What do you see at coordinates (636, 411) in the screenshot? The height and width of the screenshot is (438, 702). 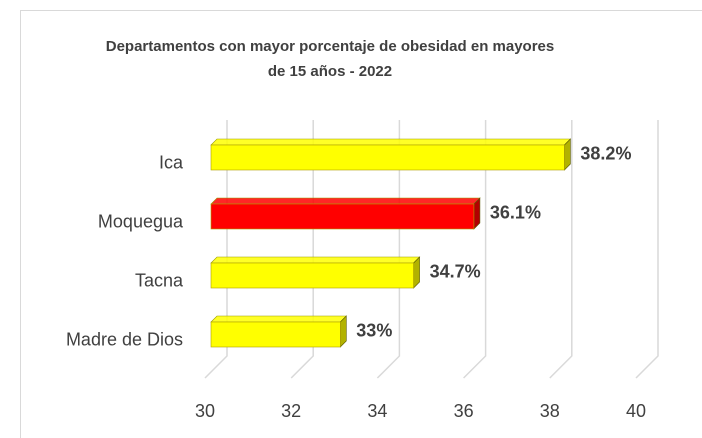 I see `x-tick-label: 40` at bounding box center [636, 411].